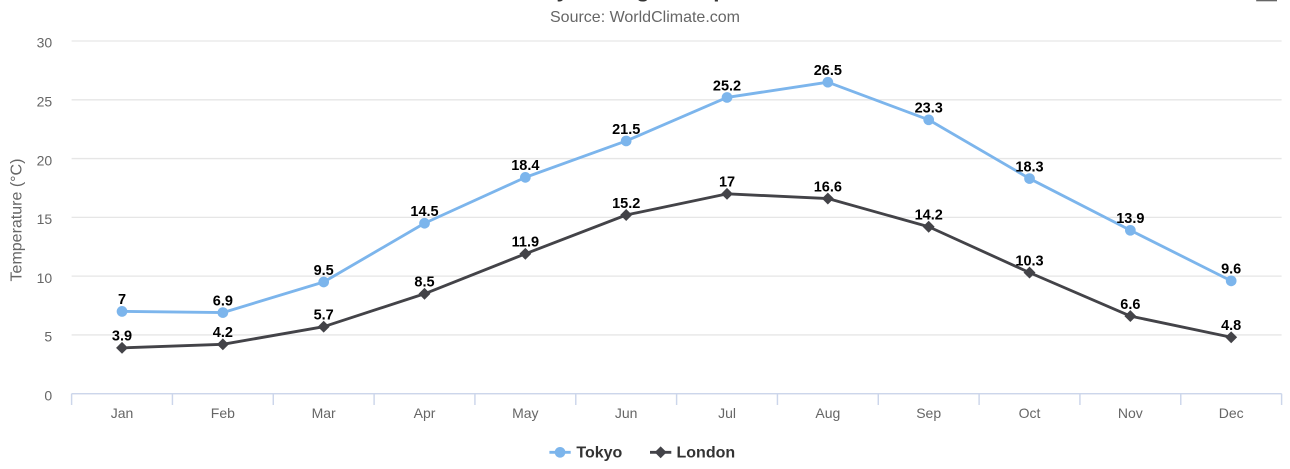 The width and height of the screenshot is (1290, 469). Describe the element at coordinates (929, 216) in the screenshot. I see `svg-text: 14.2` at that location.